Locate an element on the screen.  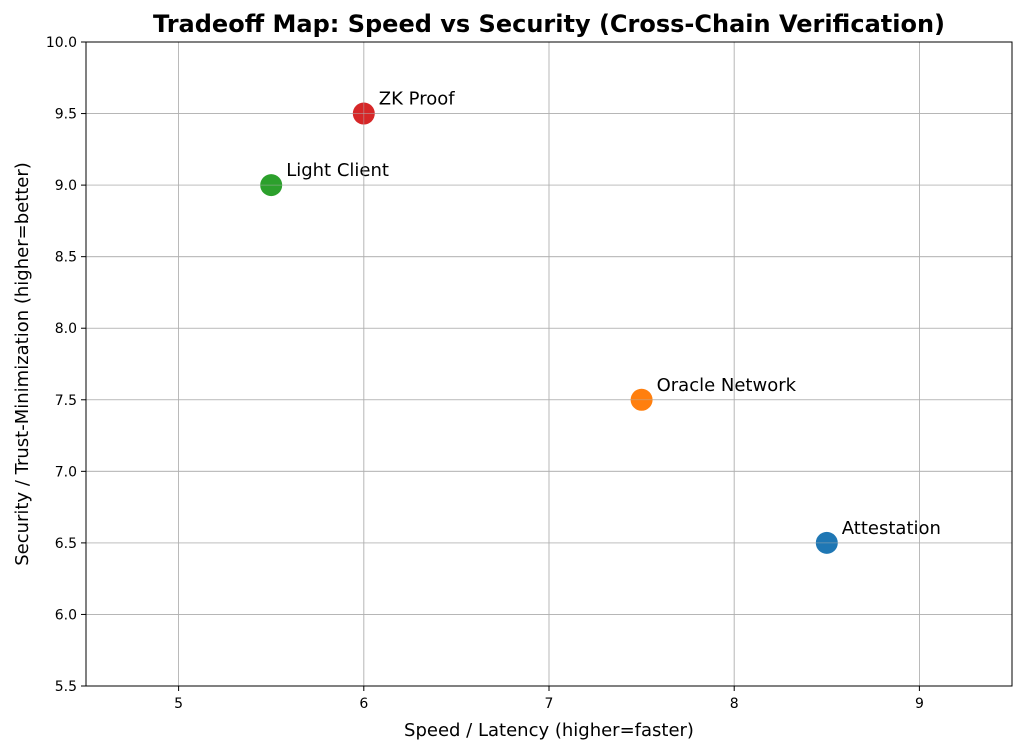
y-tick-label: 9.0 is located at coordinates (66, 186).